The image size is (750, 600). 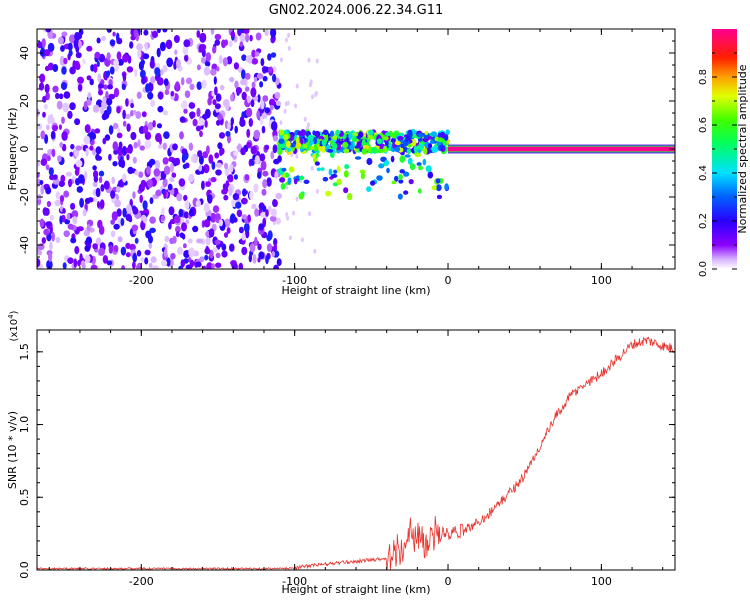 What do you see at coordinates (355, 589) in the screenshot?
I see `snr-xlabel: Height of straight line (km)` at bounding box center [355, 589].